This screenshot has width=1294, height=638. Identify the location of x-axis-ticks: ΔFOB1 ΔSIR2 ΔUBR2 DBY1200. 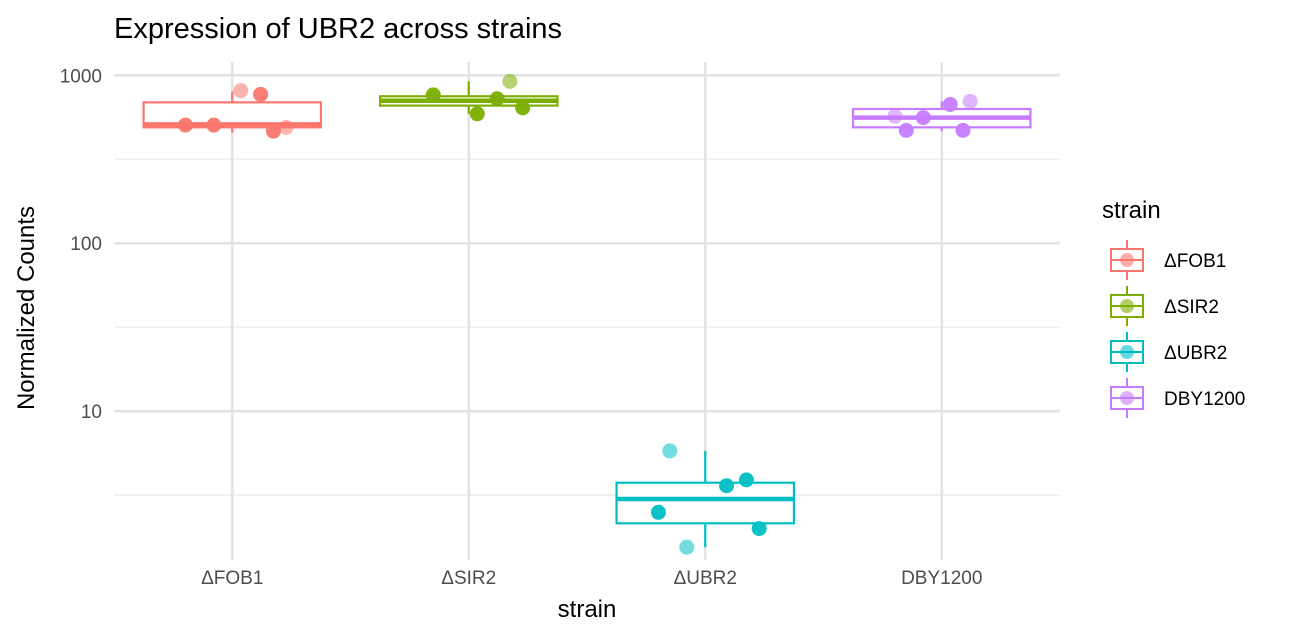
(591, 578).